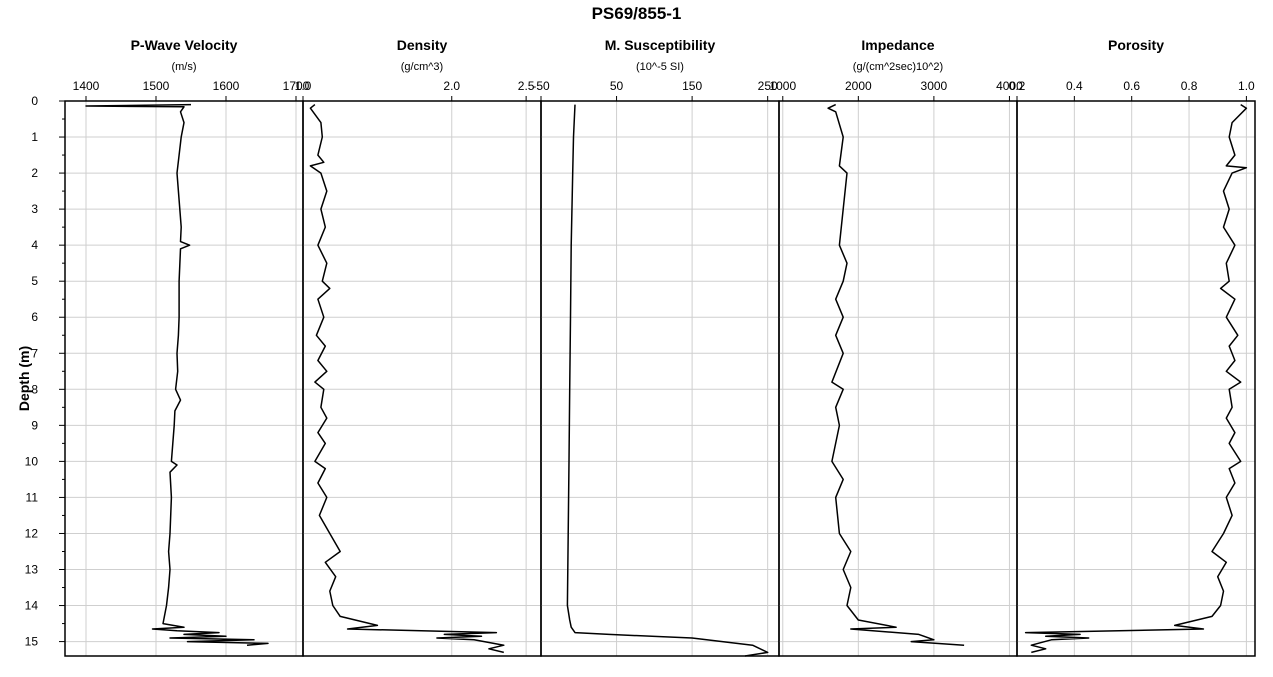 This screenshot has height=677, width=1273. I want to click on x-tick-label: 1500, so click(156, 86).